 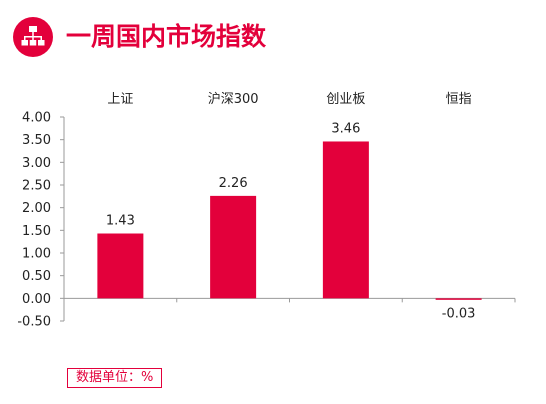 What do you see at coordinates (120, 221) in the screenshot?
I see `value-label: 1.43` at bounding box center [120, 221].